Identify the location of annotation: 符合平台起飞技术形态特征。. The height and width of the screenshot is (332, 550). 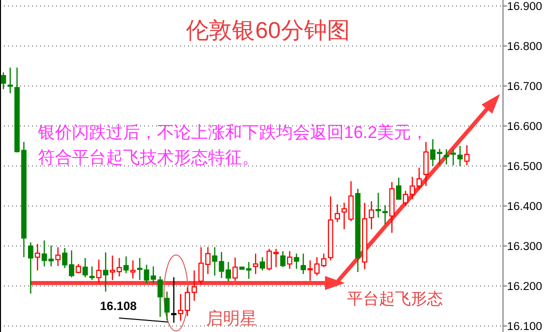
(148, 157).